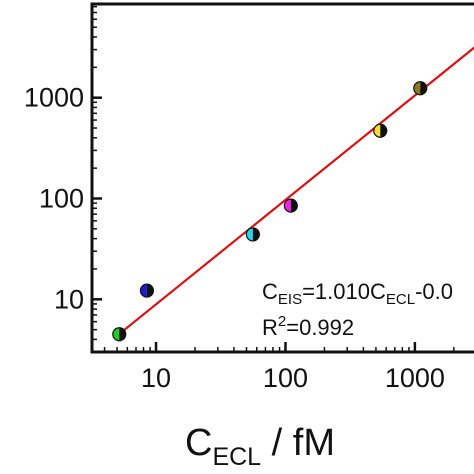 This screenshot has height=474, width=474. Describe the element at coordinates (357, 293) in the screenshot. I see `fit-equation: CEIS=1.010CECL-0.0` at that location.